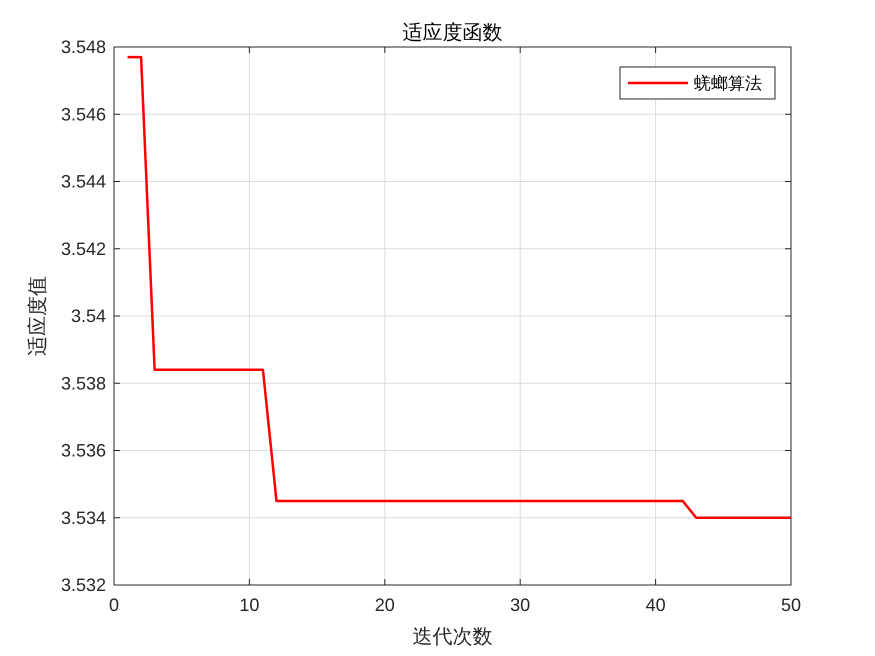 The width and height of the screenshot is (875, 656). What do you see at coordinates (83, 585) in the screenshot?
I see `y-tick-label: 3.532` at bounding box center [83, 585].